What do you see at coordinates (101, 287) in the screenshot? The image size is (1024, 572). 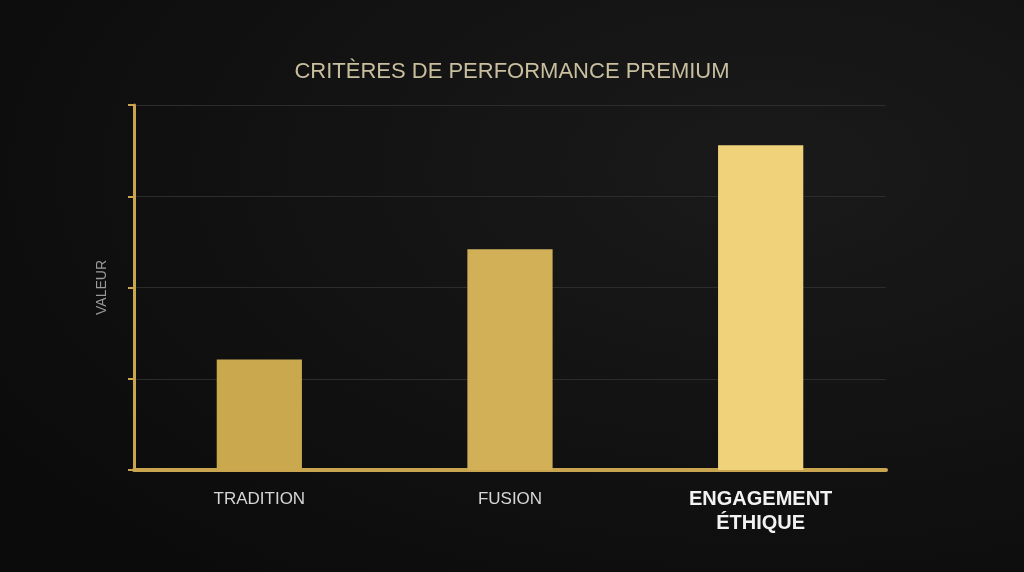 I see `y-axis-title: VALEUR` at bounding box center [101, 287].